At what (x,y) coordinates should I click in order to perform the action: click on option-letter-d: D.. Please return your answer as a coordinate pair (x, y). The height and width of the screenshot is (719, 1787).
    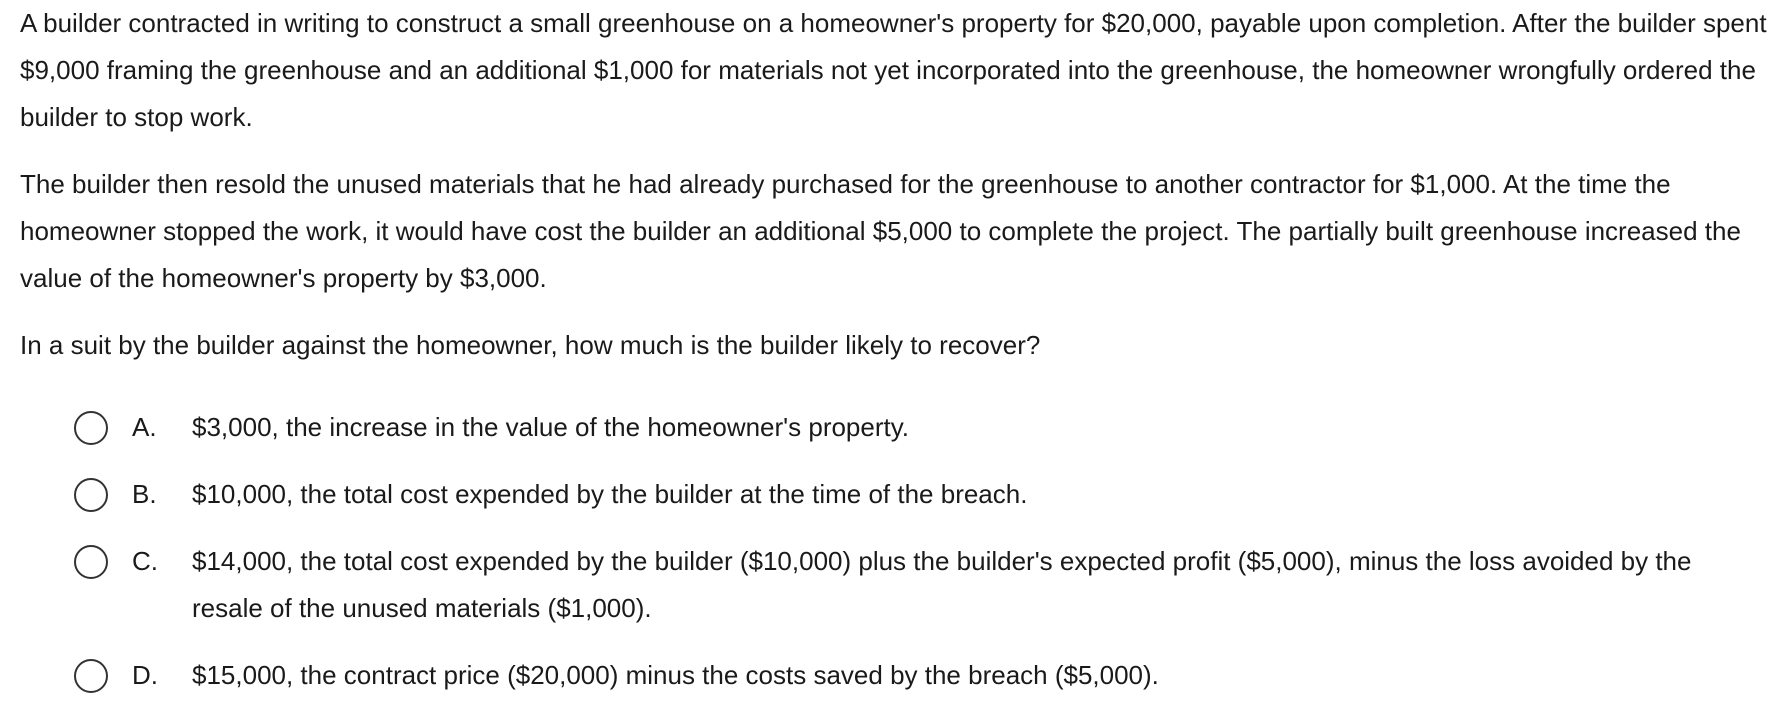
    Looking at the image, I should click on (145, 675).